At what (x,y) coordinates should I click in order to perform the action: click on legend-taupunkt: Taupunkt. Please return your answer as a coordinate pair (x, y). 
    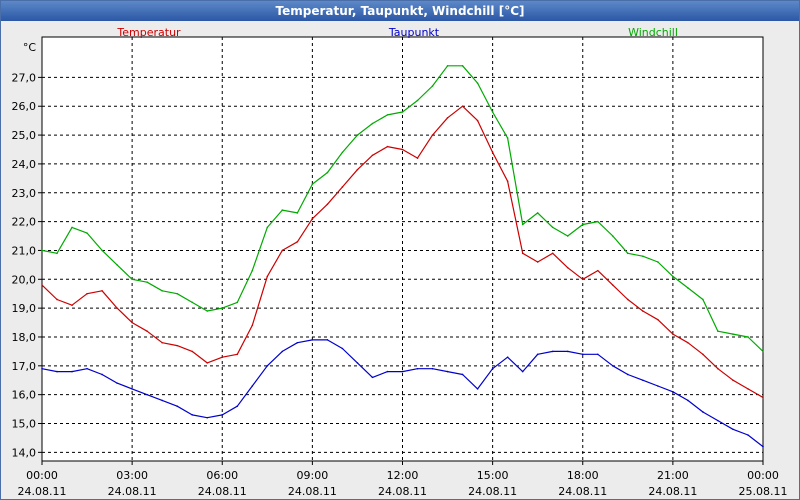
    Looking at the image, I should click on (414, 32).